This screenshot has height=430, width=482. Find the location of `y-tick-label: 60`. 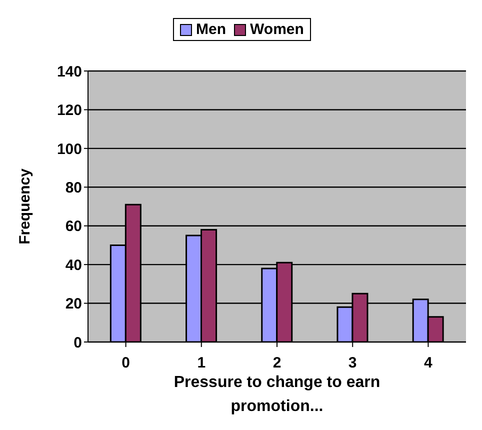

y-tick-label: 60 is located at coordinates (73, 227).